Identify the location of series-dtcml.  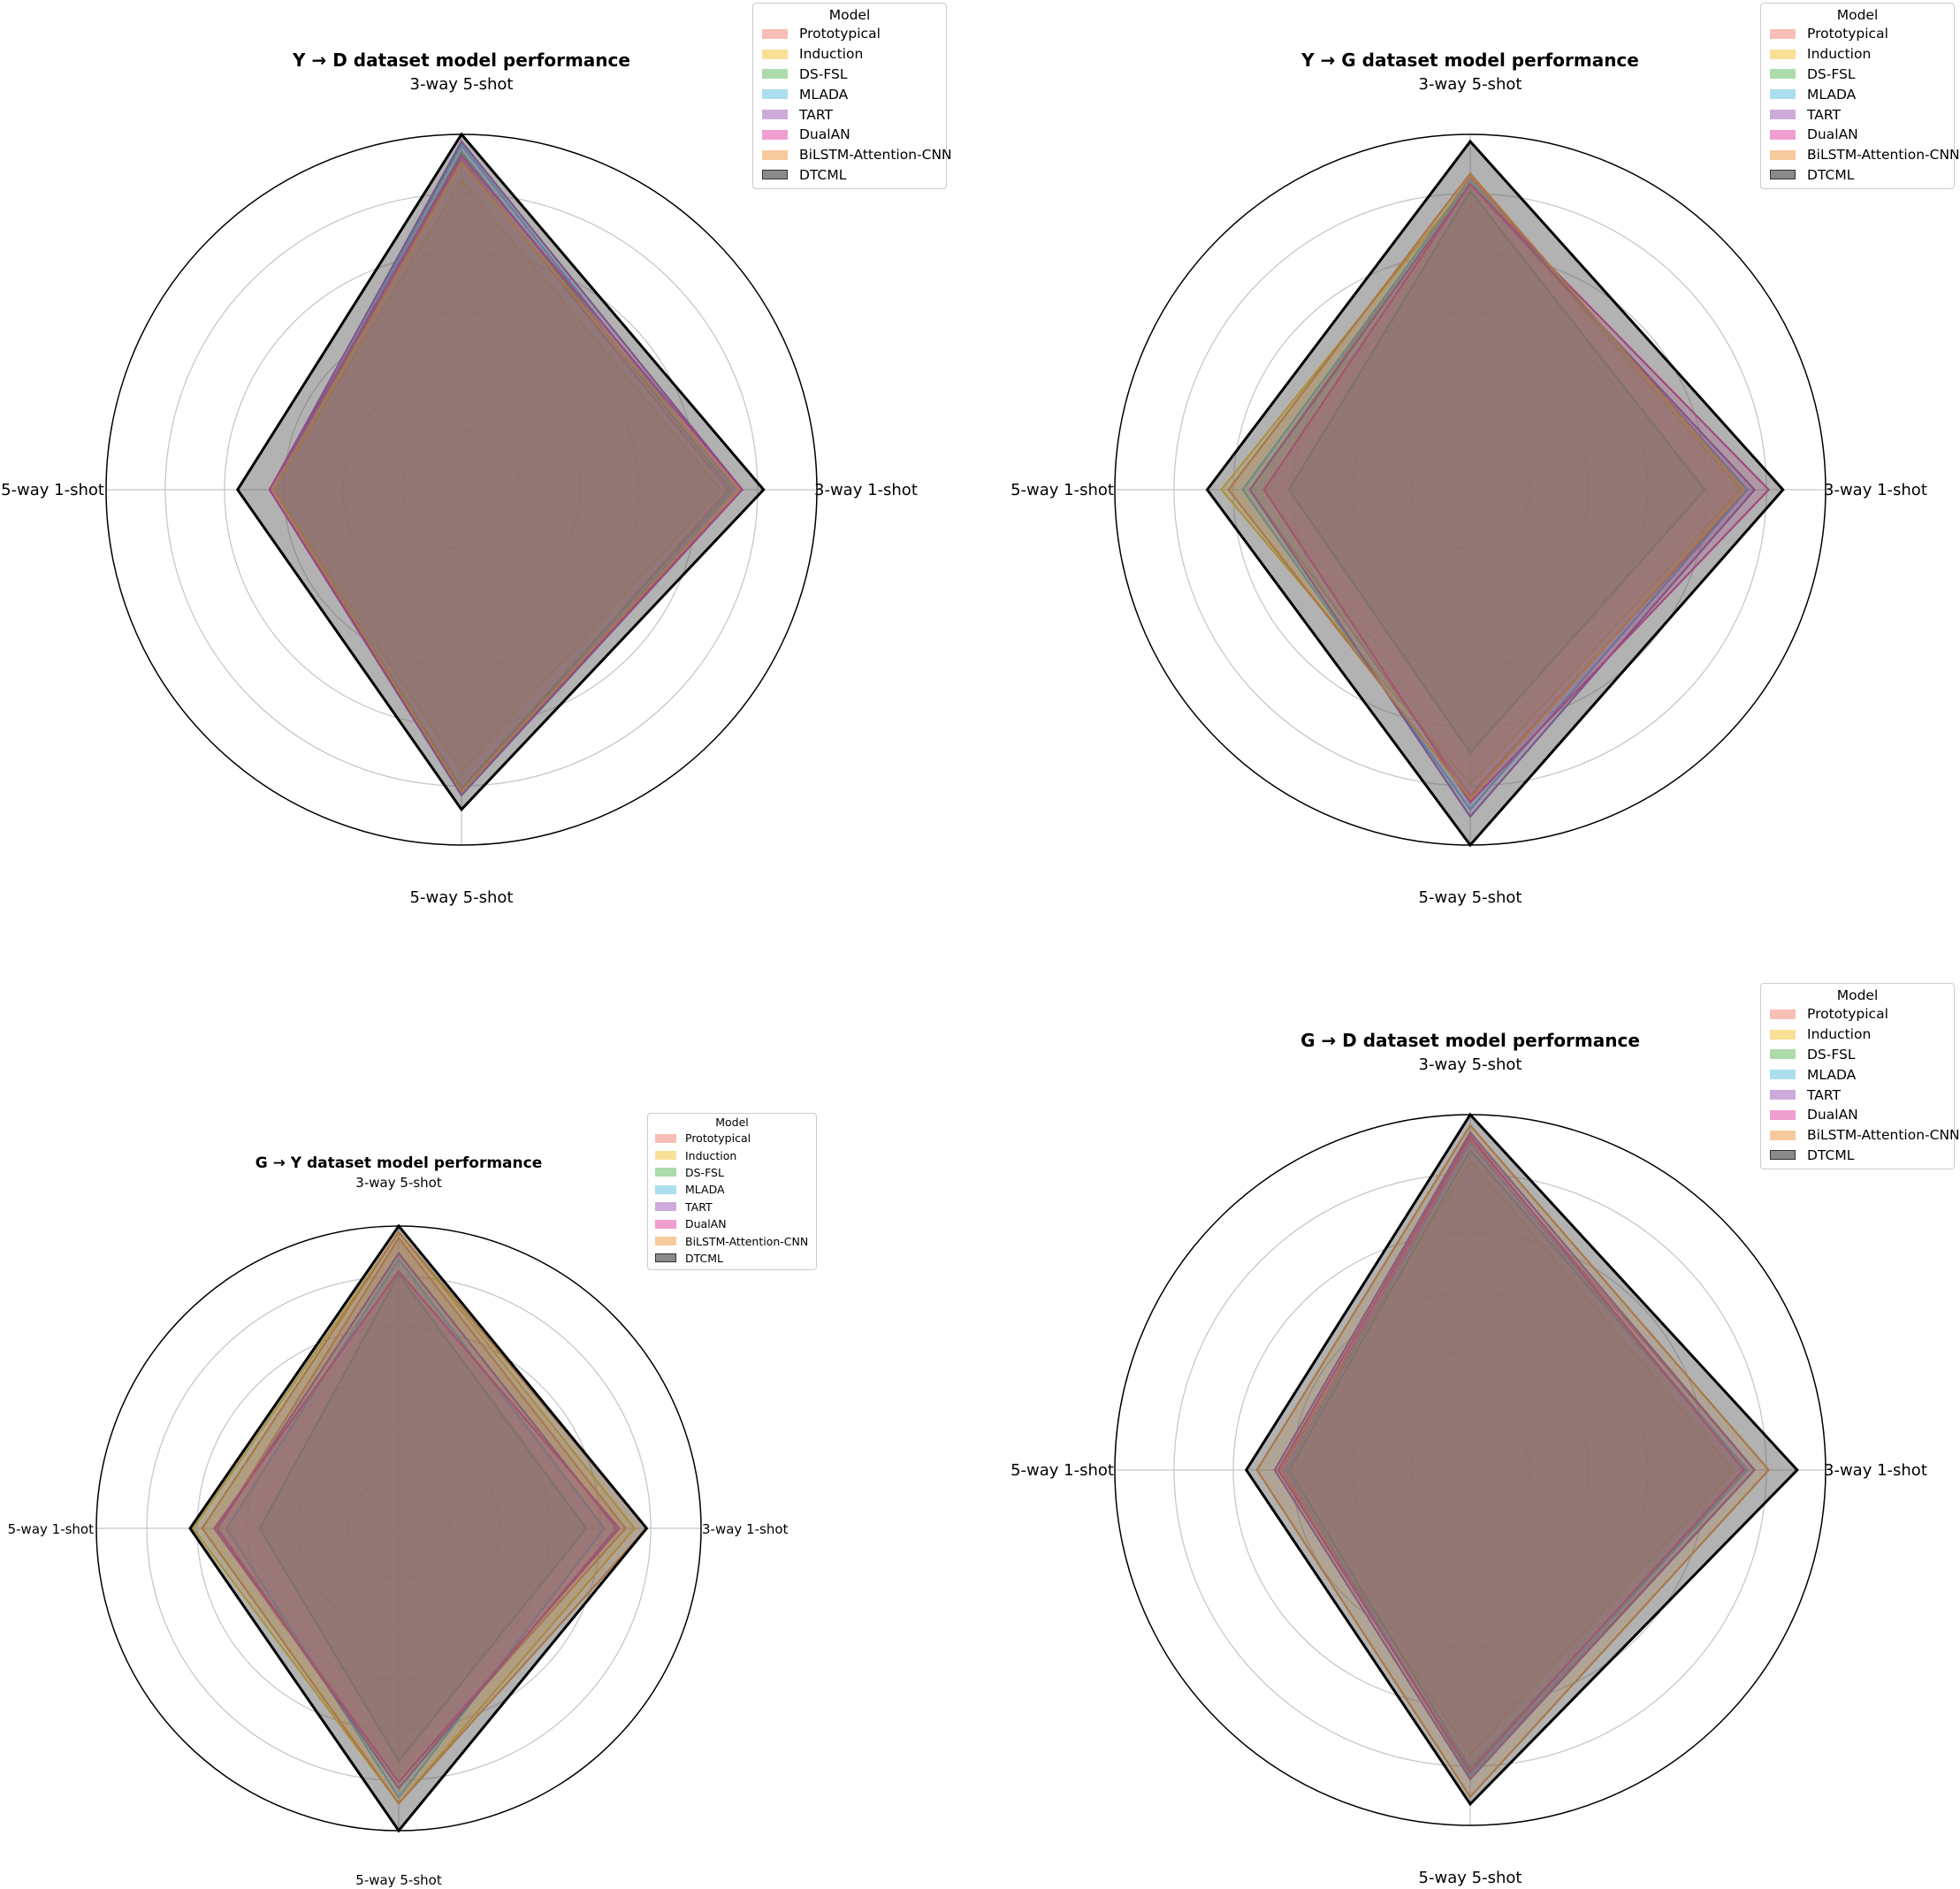
(1495, 493).